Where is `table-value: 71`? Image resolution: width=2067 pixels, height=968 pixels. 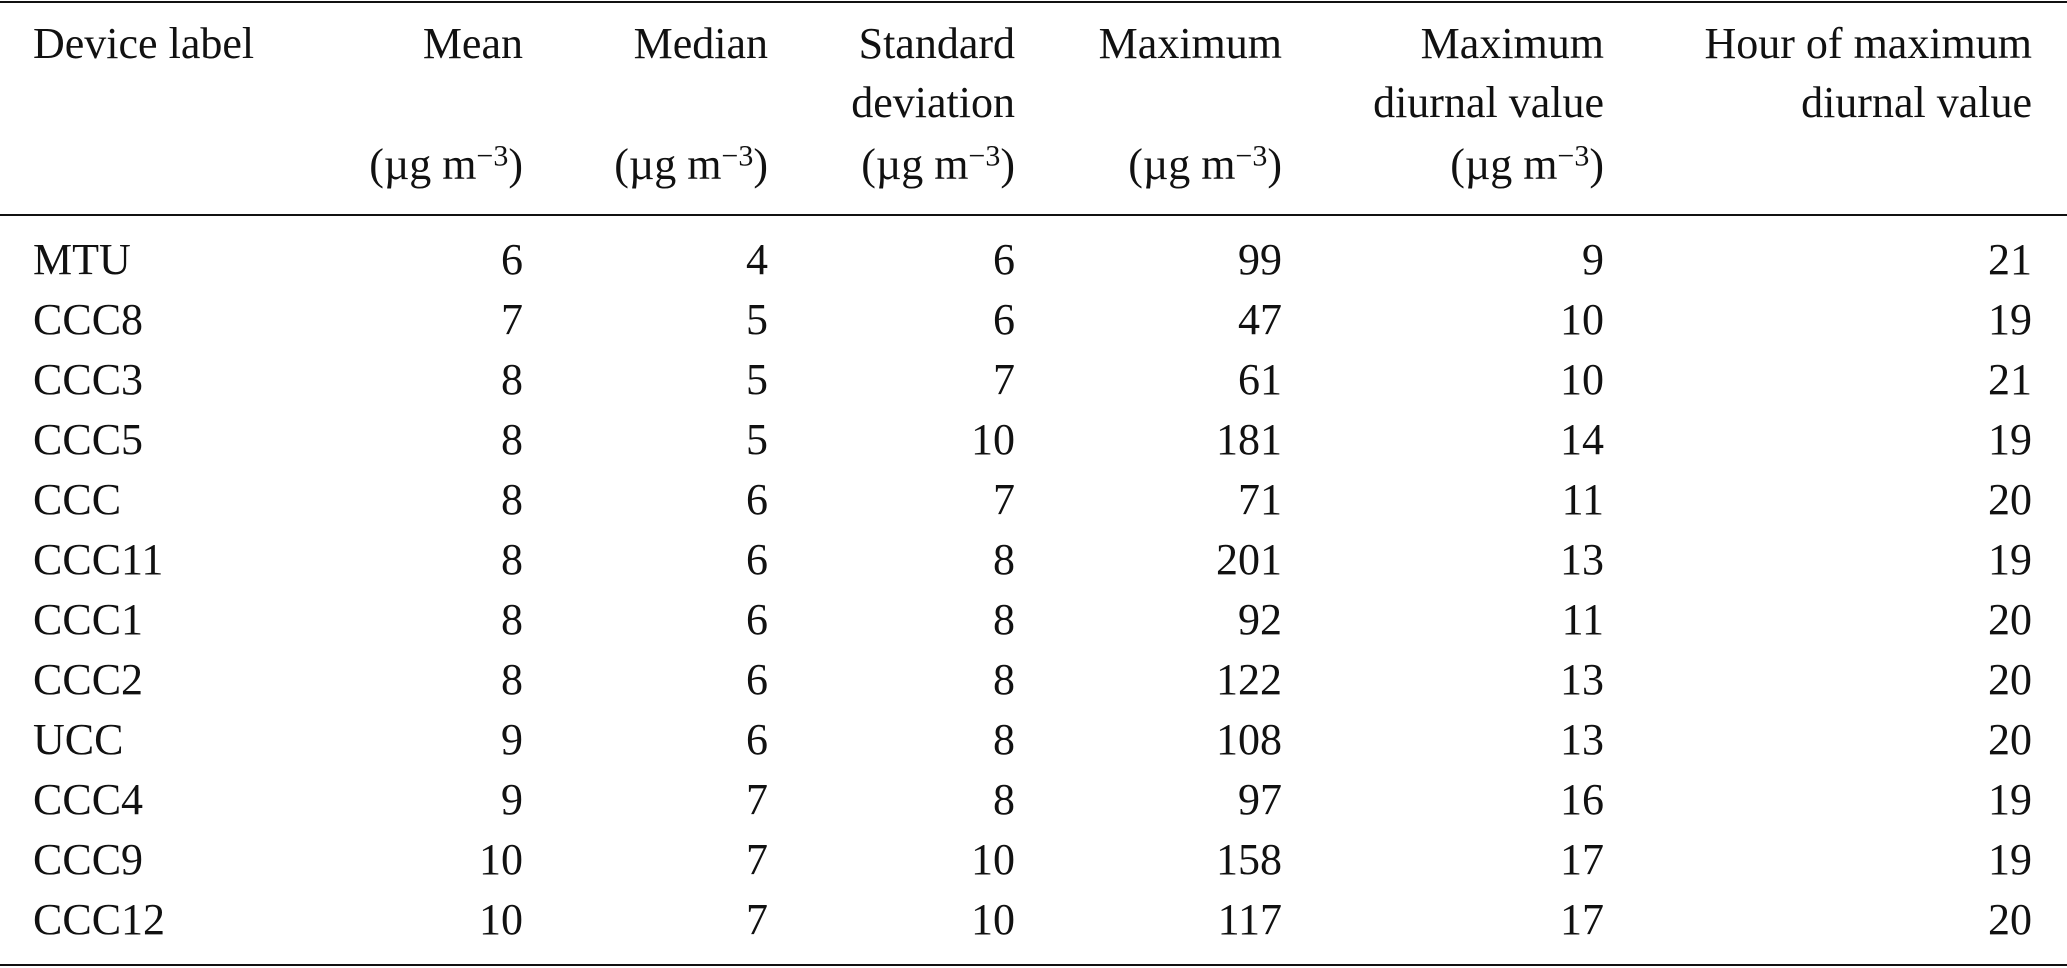 table-value: 71 is located at coordinates (1260, 499).